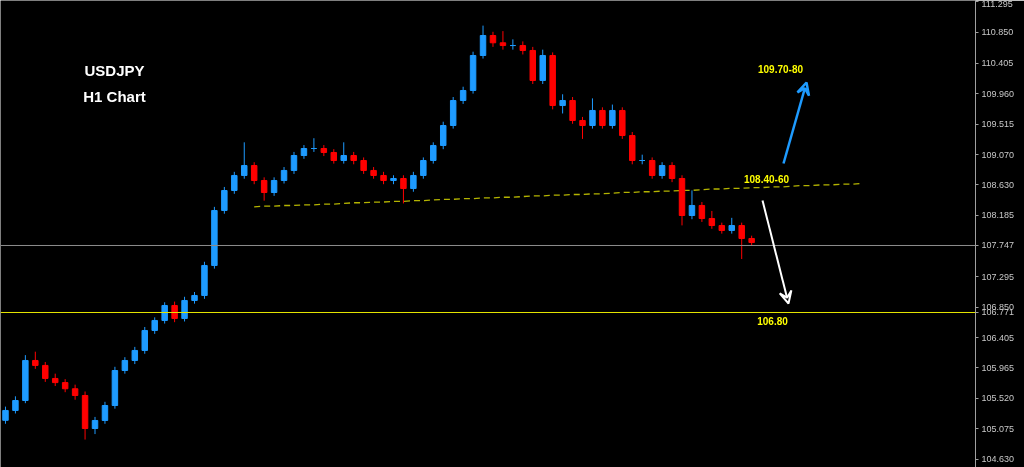  Describe the element at coordinates (998, 184) in the screenshot. I see `y-tick-label: 108.630` at that location.